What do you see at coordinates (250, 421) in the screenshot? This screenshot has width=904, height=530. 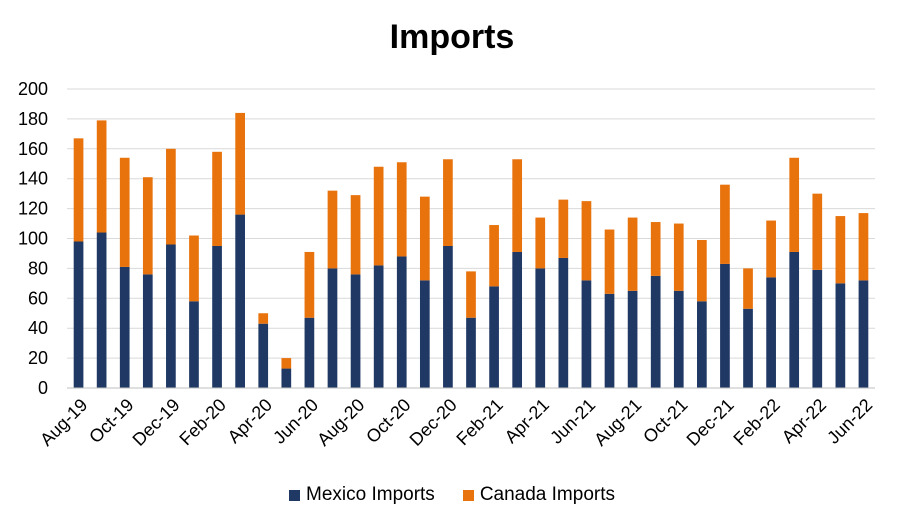 I see `x-tick-label: Apr-20` at bounding box center [250, 421].